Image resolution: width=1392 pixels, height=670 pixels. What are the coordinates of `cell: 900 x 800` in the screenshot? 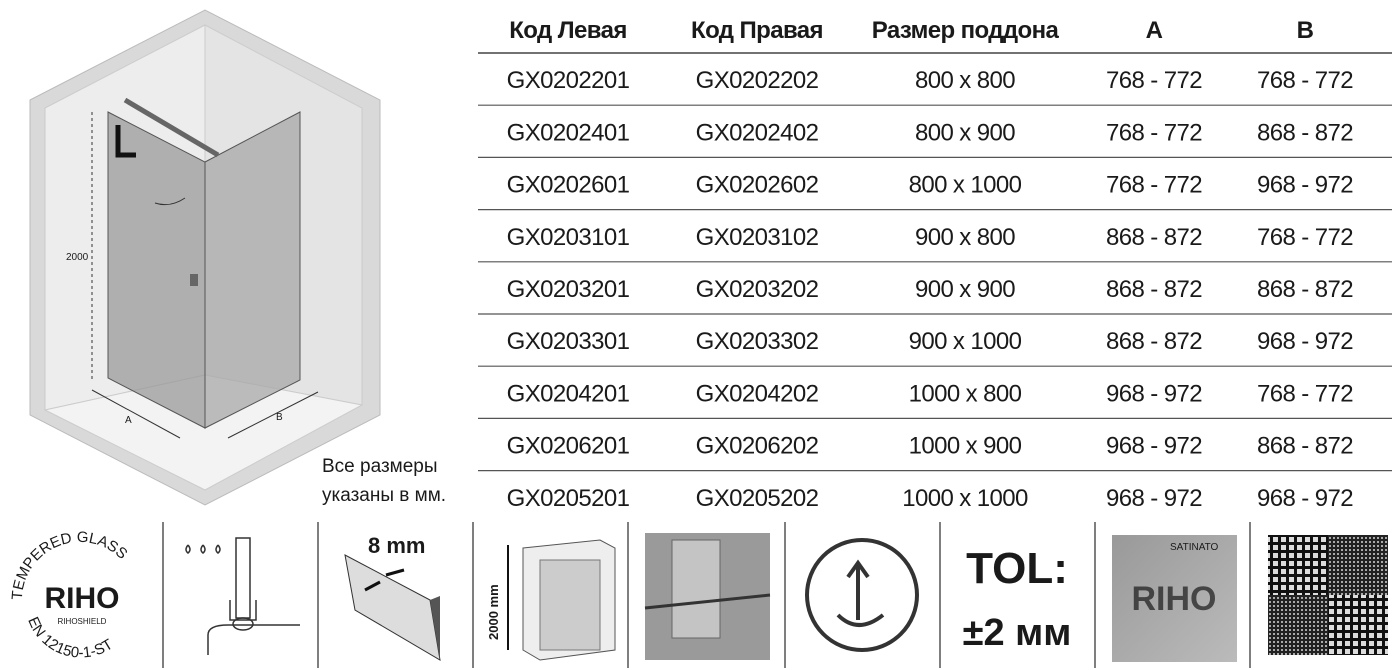 It's located at (965, 237).